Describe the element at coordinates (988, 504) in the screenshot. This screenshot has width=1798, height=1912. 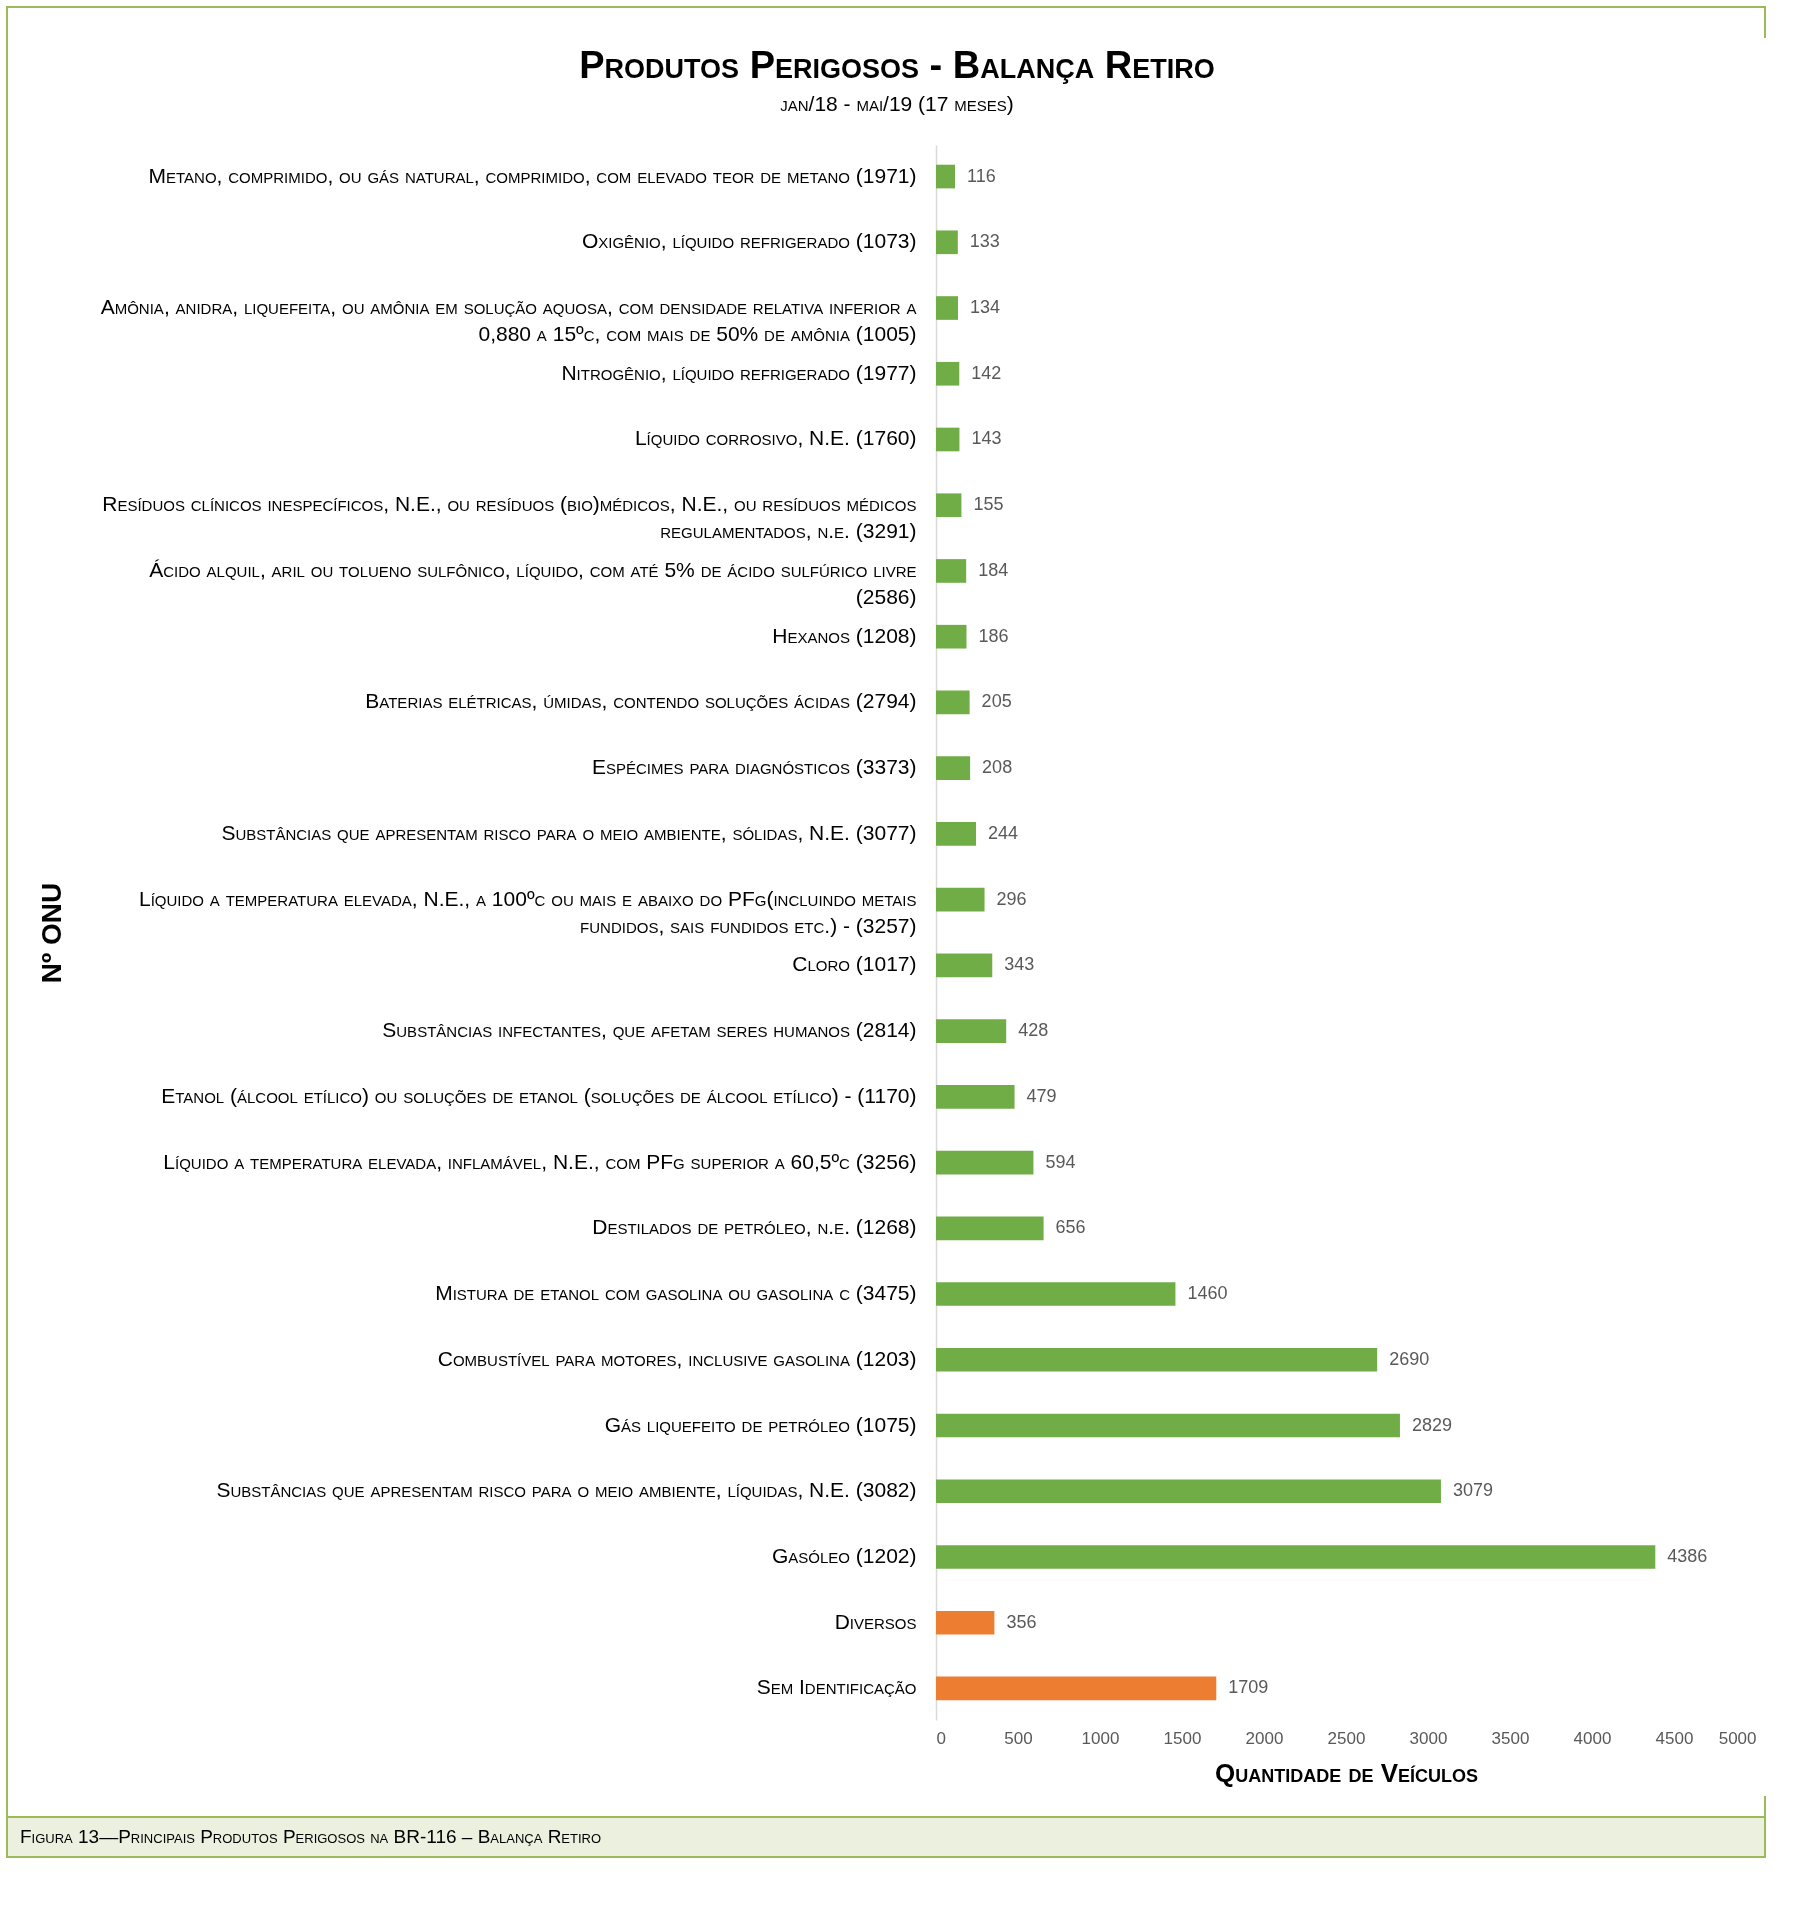
I see `data-label: 155` at that location.